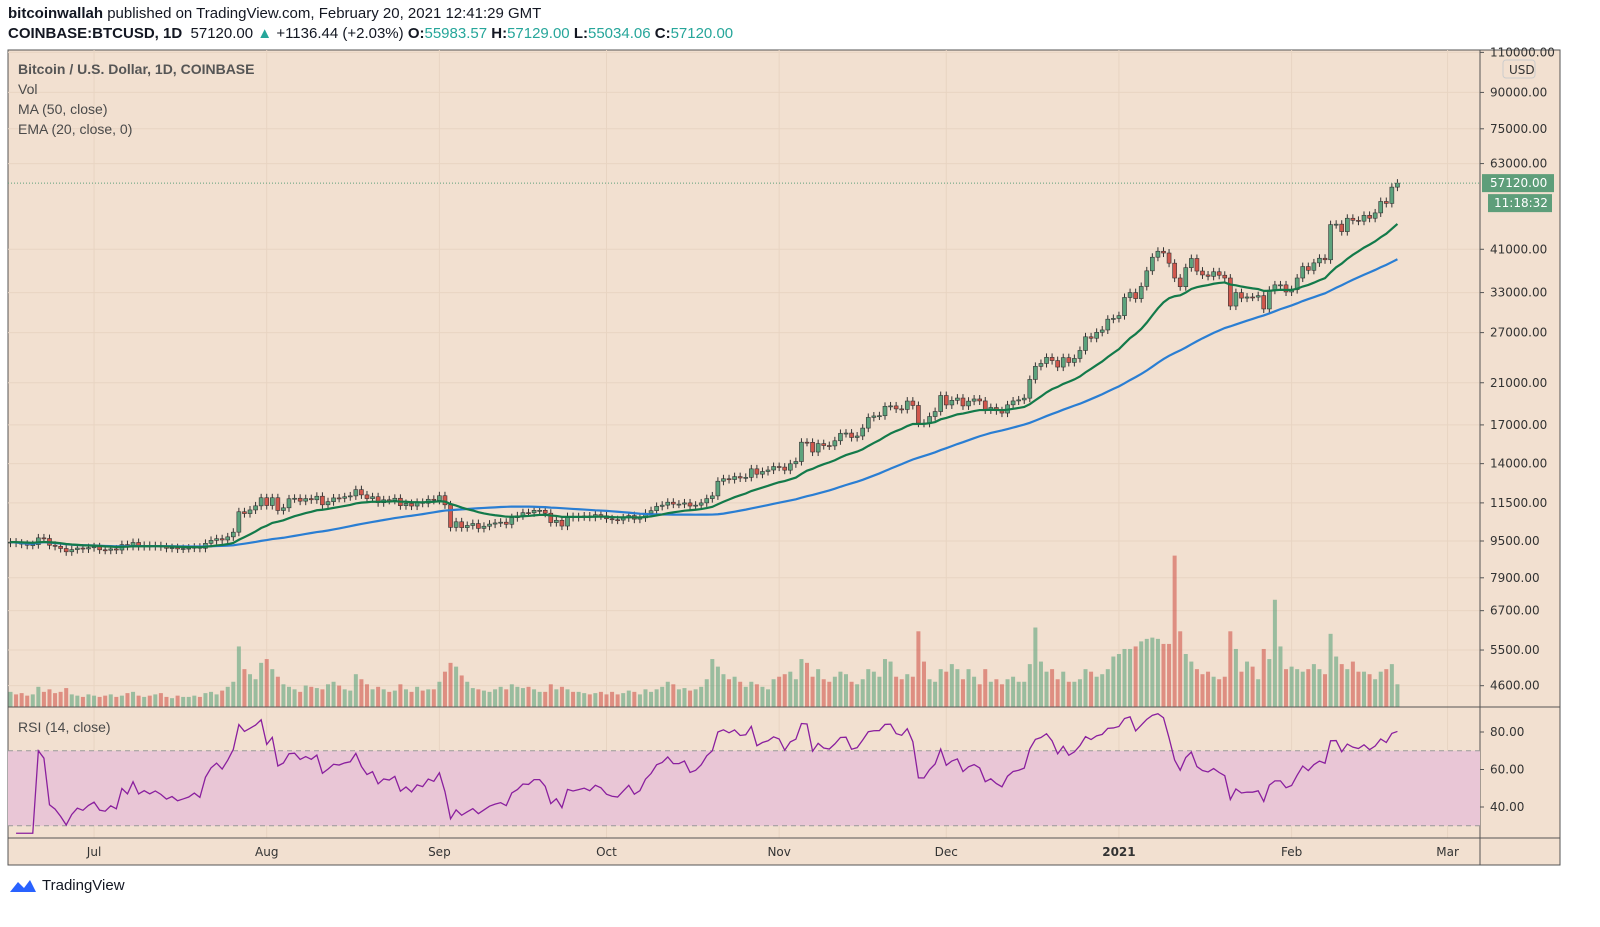 The height and width of the screenshot is (927, 1600). Describe the element at coordinates (1515, 578) in the screenshot. I see `price-tick-label: 7900.00` at that location.